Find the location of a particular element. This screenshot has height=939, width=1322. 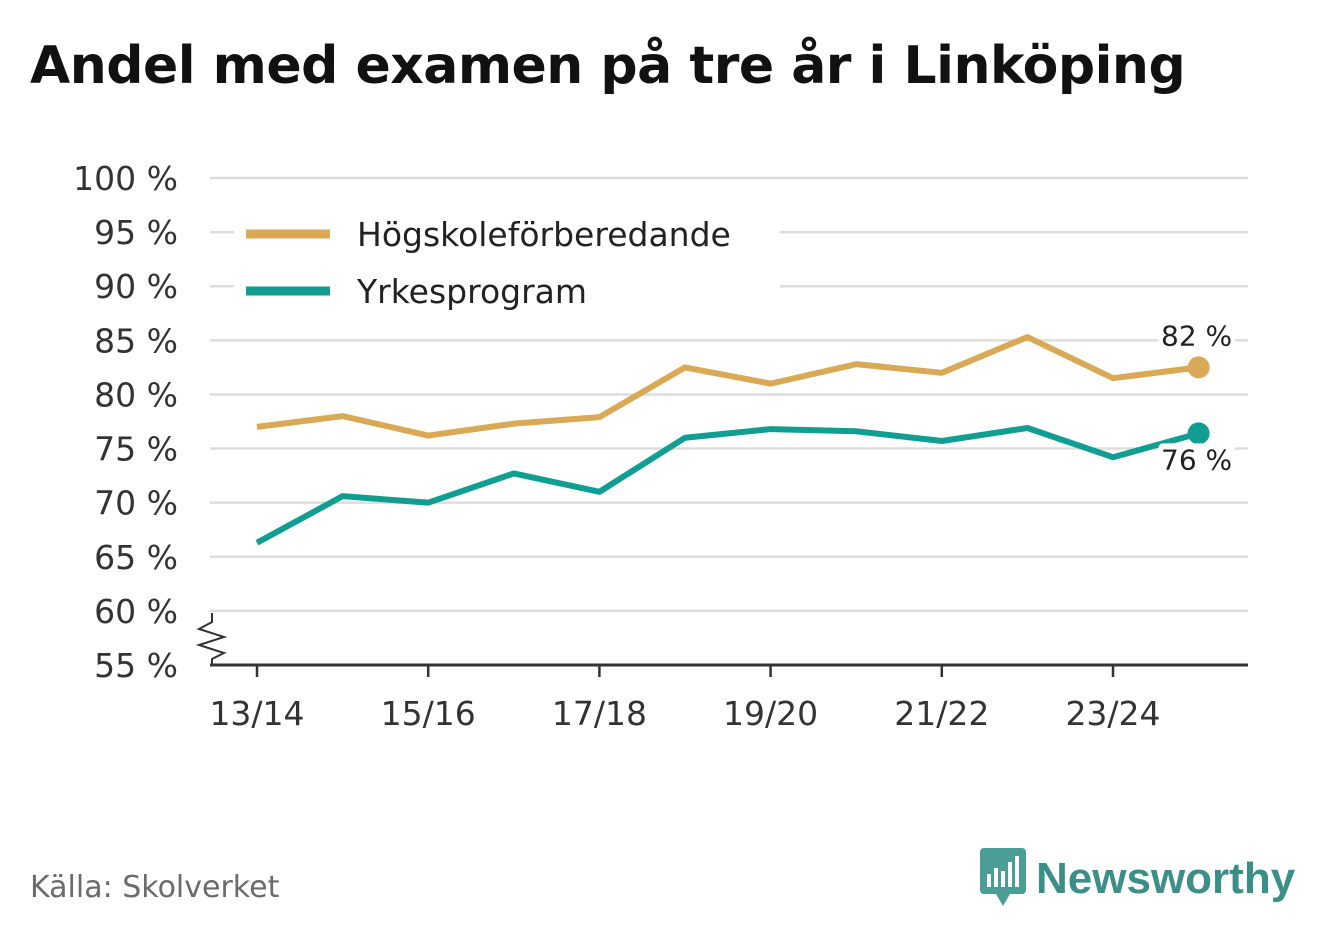

legend-label-0: Högskoleförberedande is located at coordinates (544, 234).